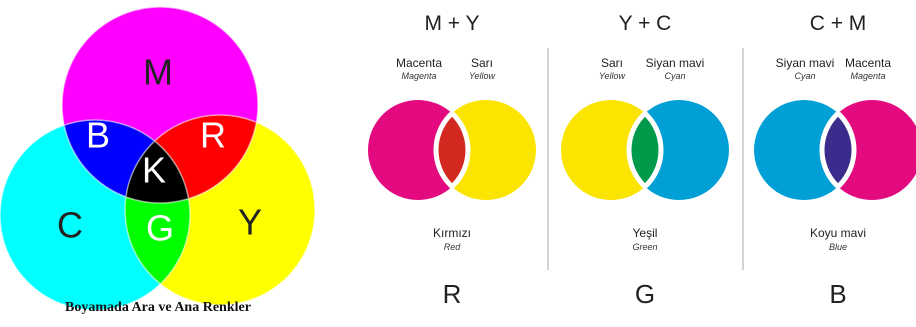 The height and width of the screenshot is (327, 916). I want to click on mixed-color-english: Blue, so click(838, 247).